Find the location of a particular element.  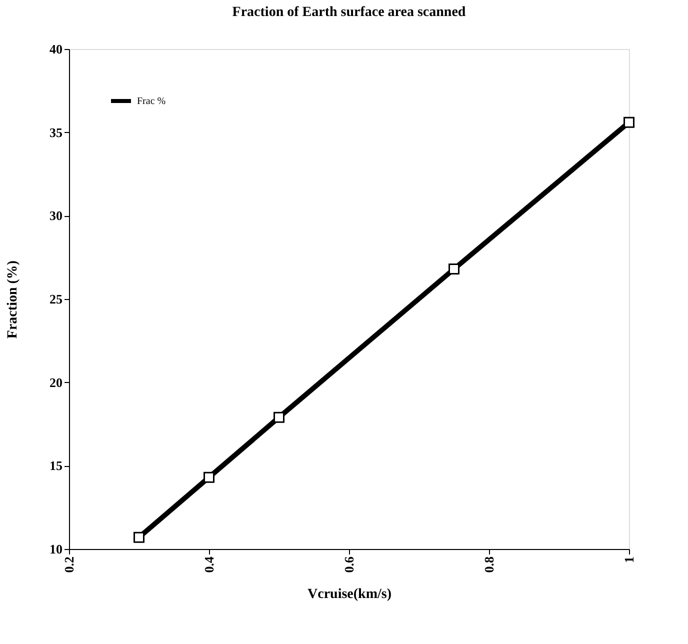

x-tick-label: 1 is located at coordinates (629, 559).